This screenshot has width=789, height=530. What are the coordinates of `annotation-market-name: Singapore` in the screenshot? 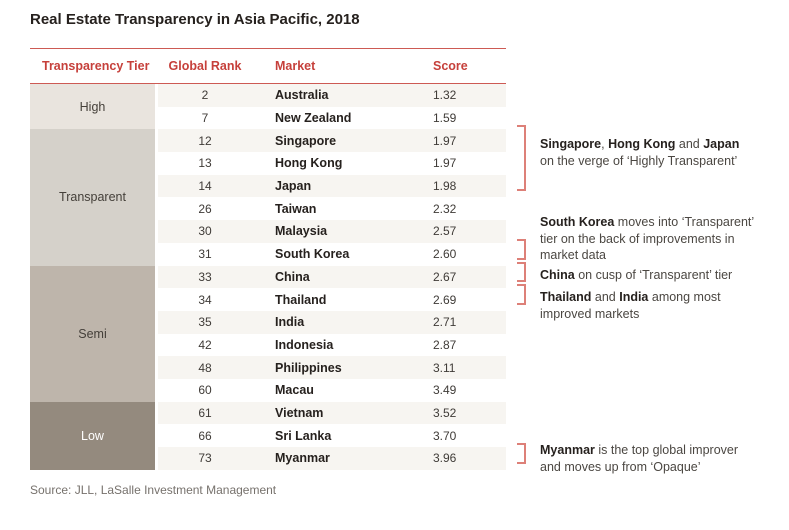 It's located at (571, 144).